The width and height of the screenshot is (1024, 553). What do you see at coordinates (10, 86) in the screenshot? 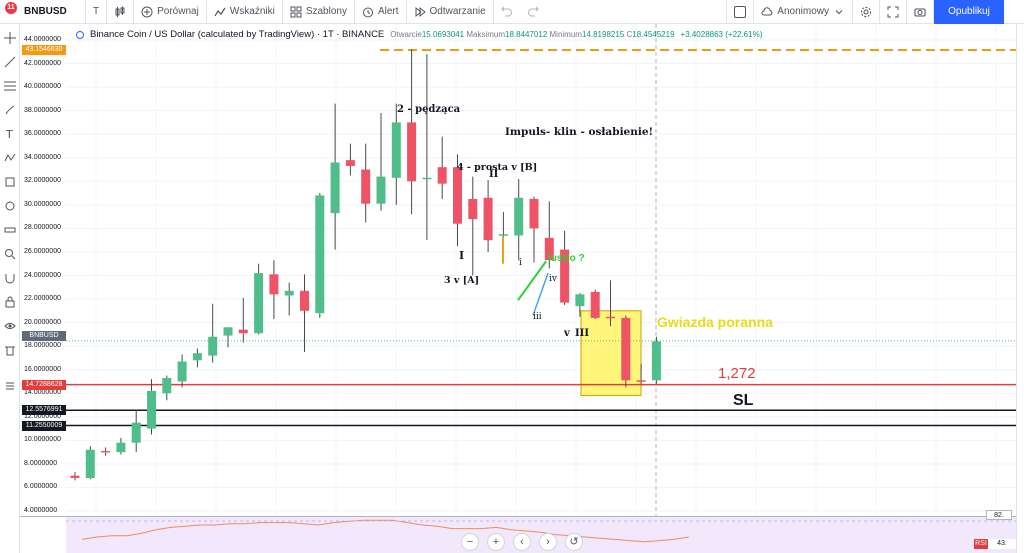
I see `fib-retracement-icon` at bounding box center [10, 86].